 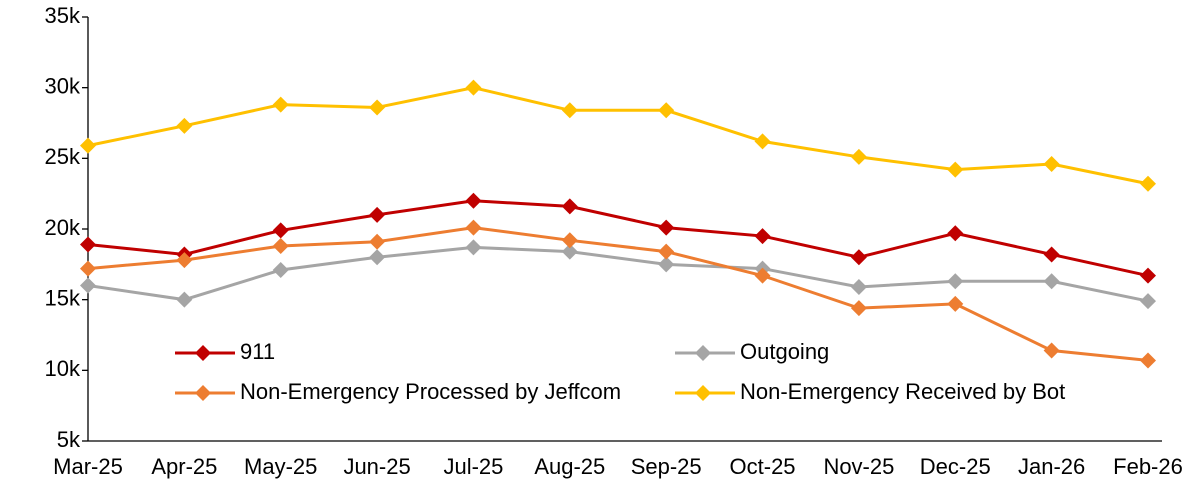 I want to click on y-tick-label: 35k, so click(x=63, y=15).